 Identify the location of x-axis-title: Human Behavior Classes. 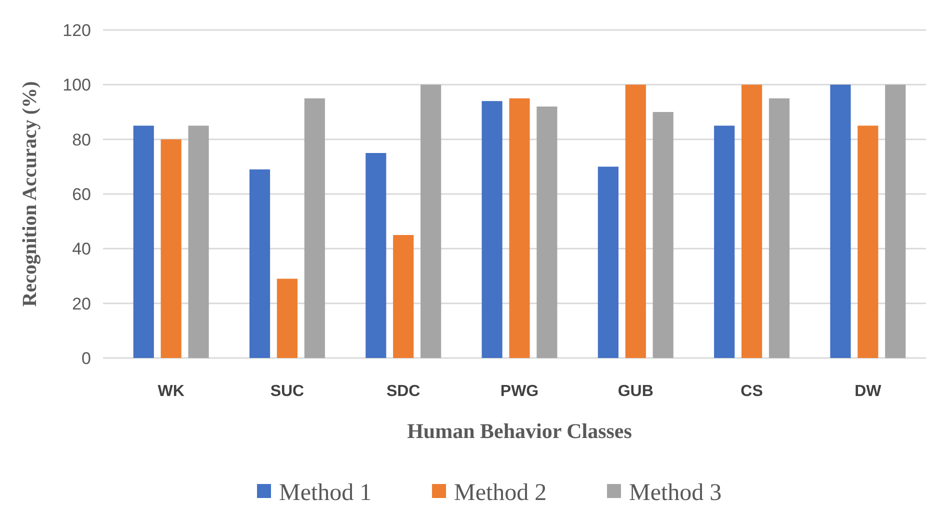
(519, 431).